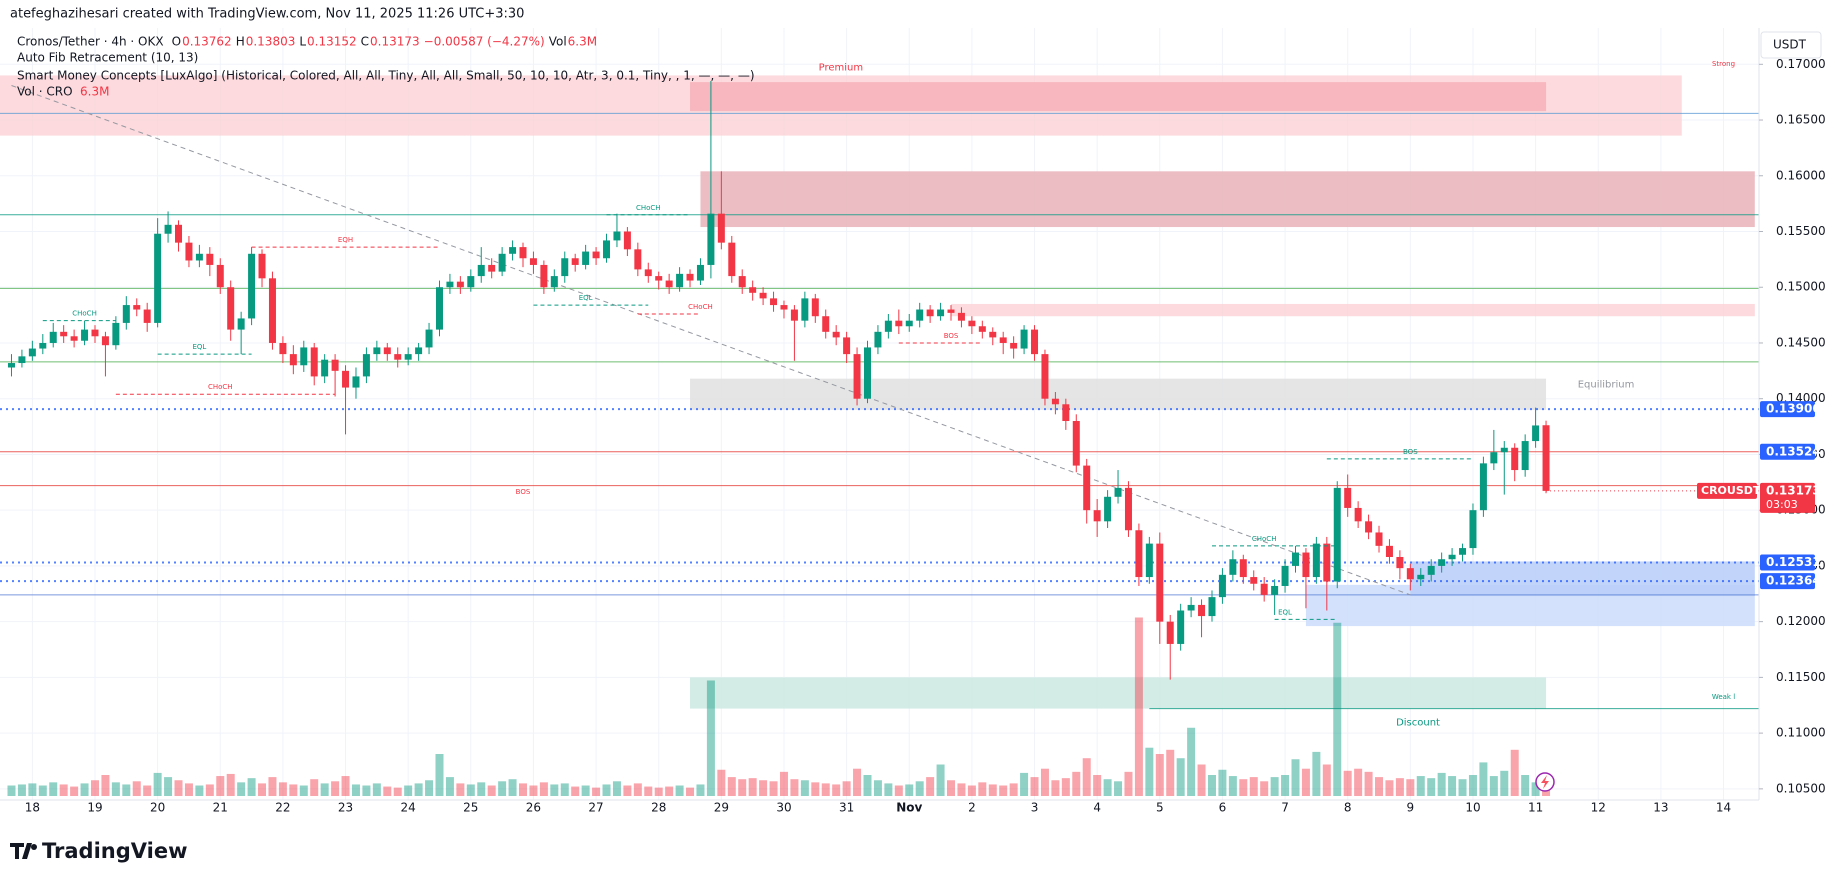 This screenshot has width=1835, height=883. Describe the element at coordinates (841, 67) in the screenshot. I see `zone-label: Premium` at that location.